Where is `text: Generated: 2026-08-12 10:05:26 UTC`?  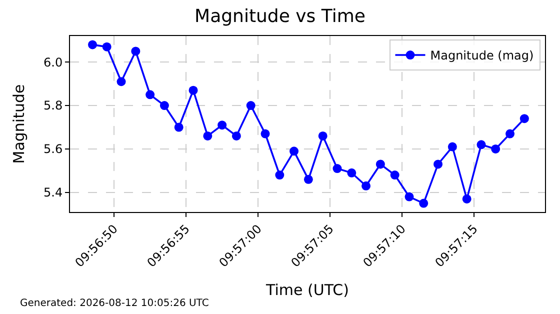
text: Generated: 2026-08-12 10:05:26 UTC is located at coordinates (114, 303).